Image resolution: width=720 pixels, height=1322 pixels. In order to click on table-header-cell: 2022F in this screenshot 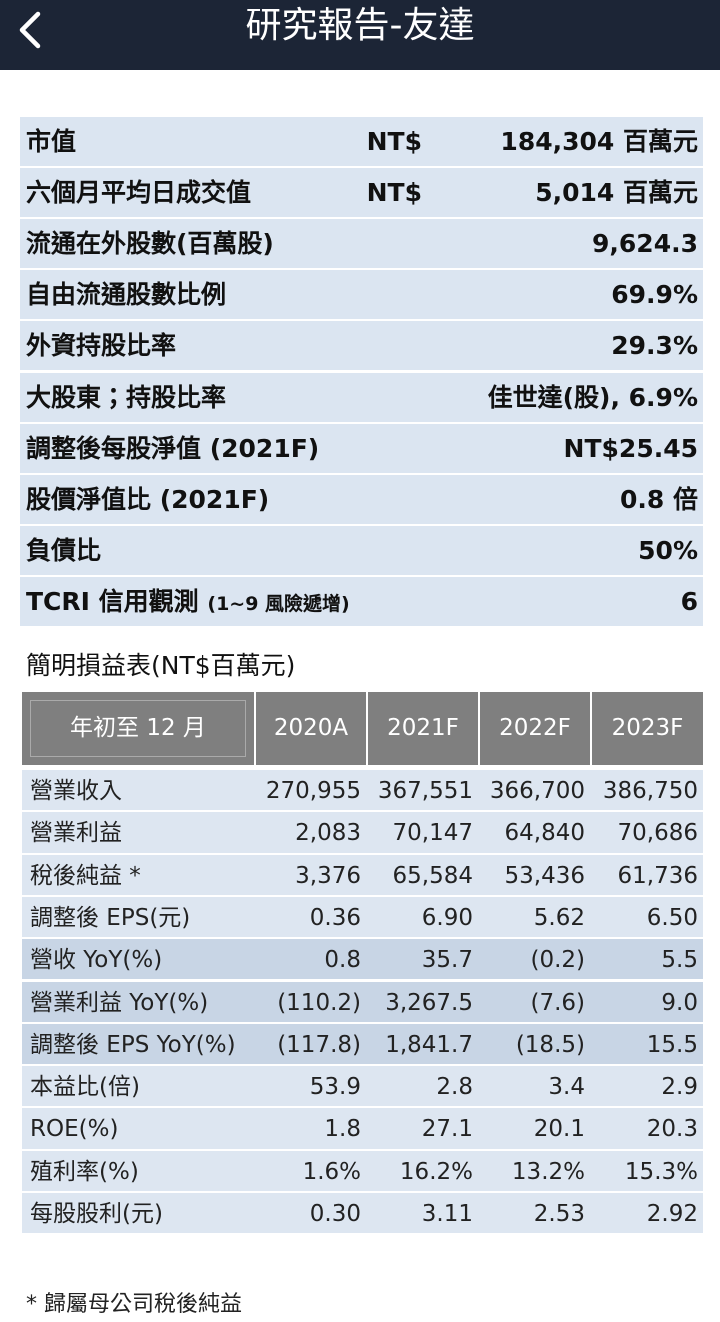, I will do `click(535, 728)`.